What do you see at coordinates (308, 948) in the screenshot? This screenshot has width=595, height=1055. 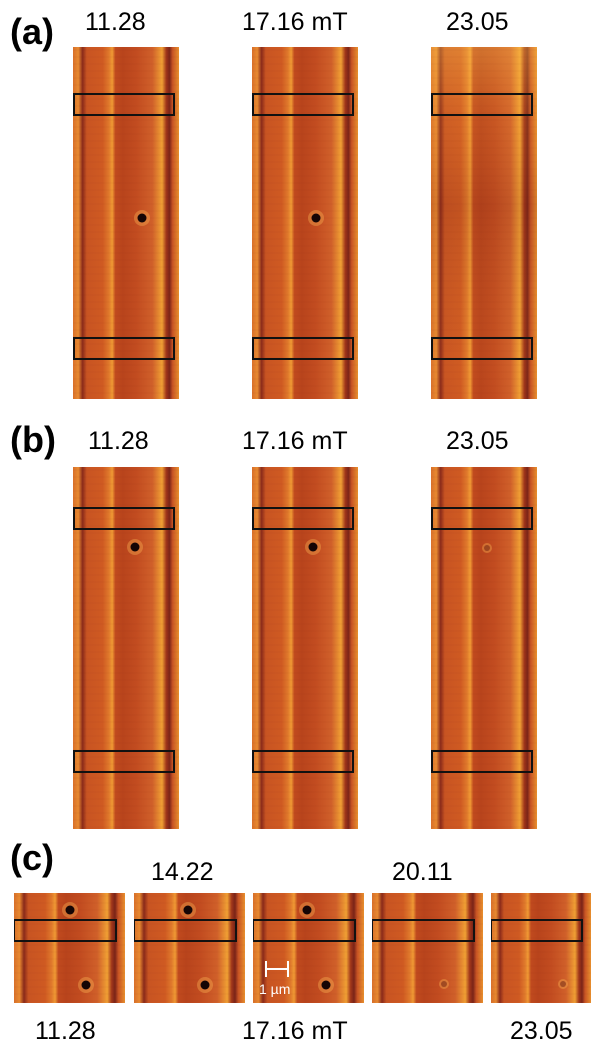 I see `mfm-image-c-3: 1 µm` at bounding box center [308, 948].